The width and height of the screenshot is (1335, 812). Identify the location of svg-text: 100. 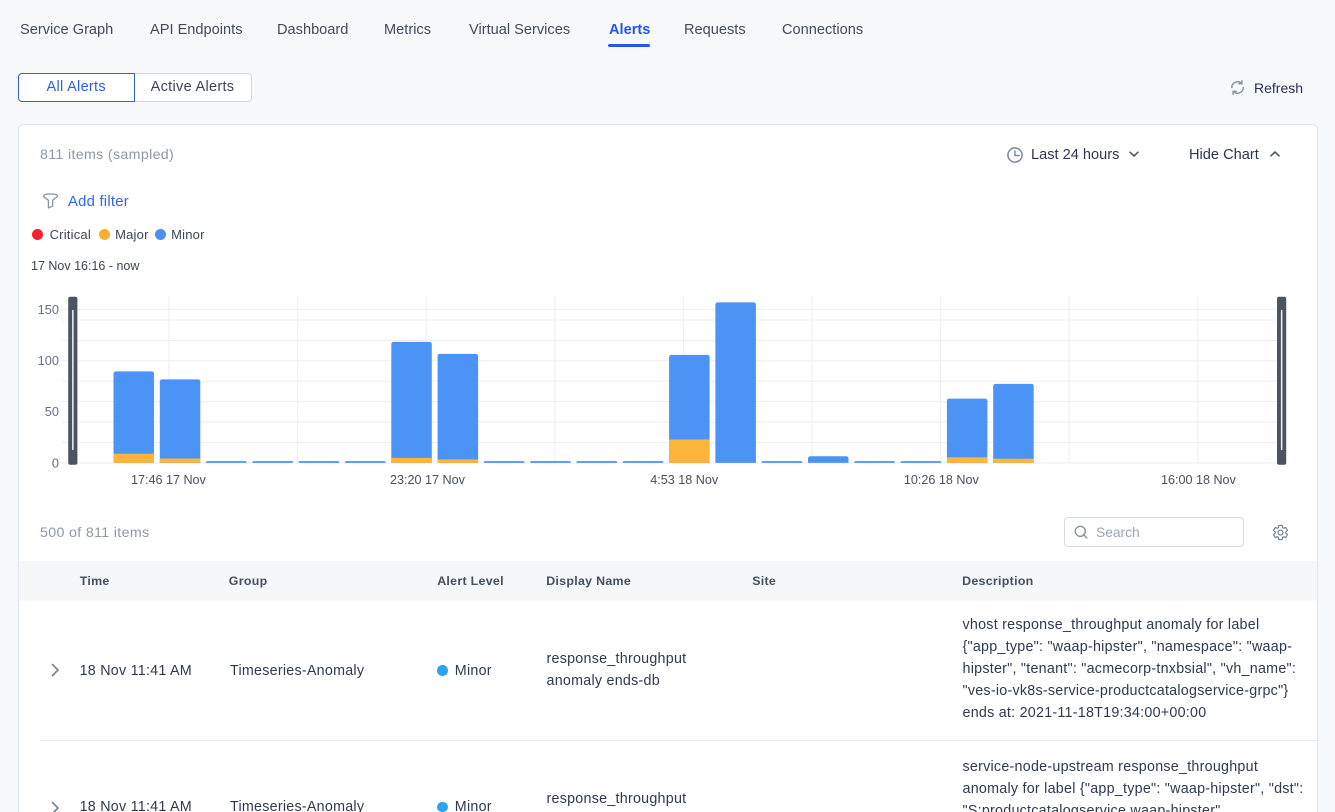
(48, 360).